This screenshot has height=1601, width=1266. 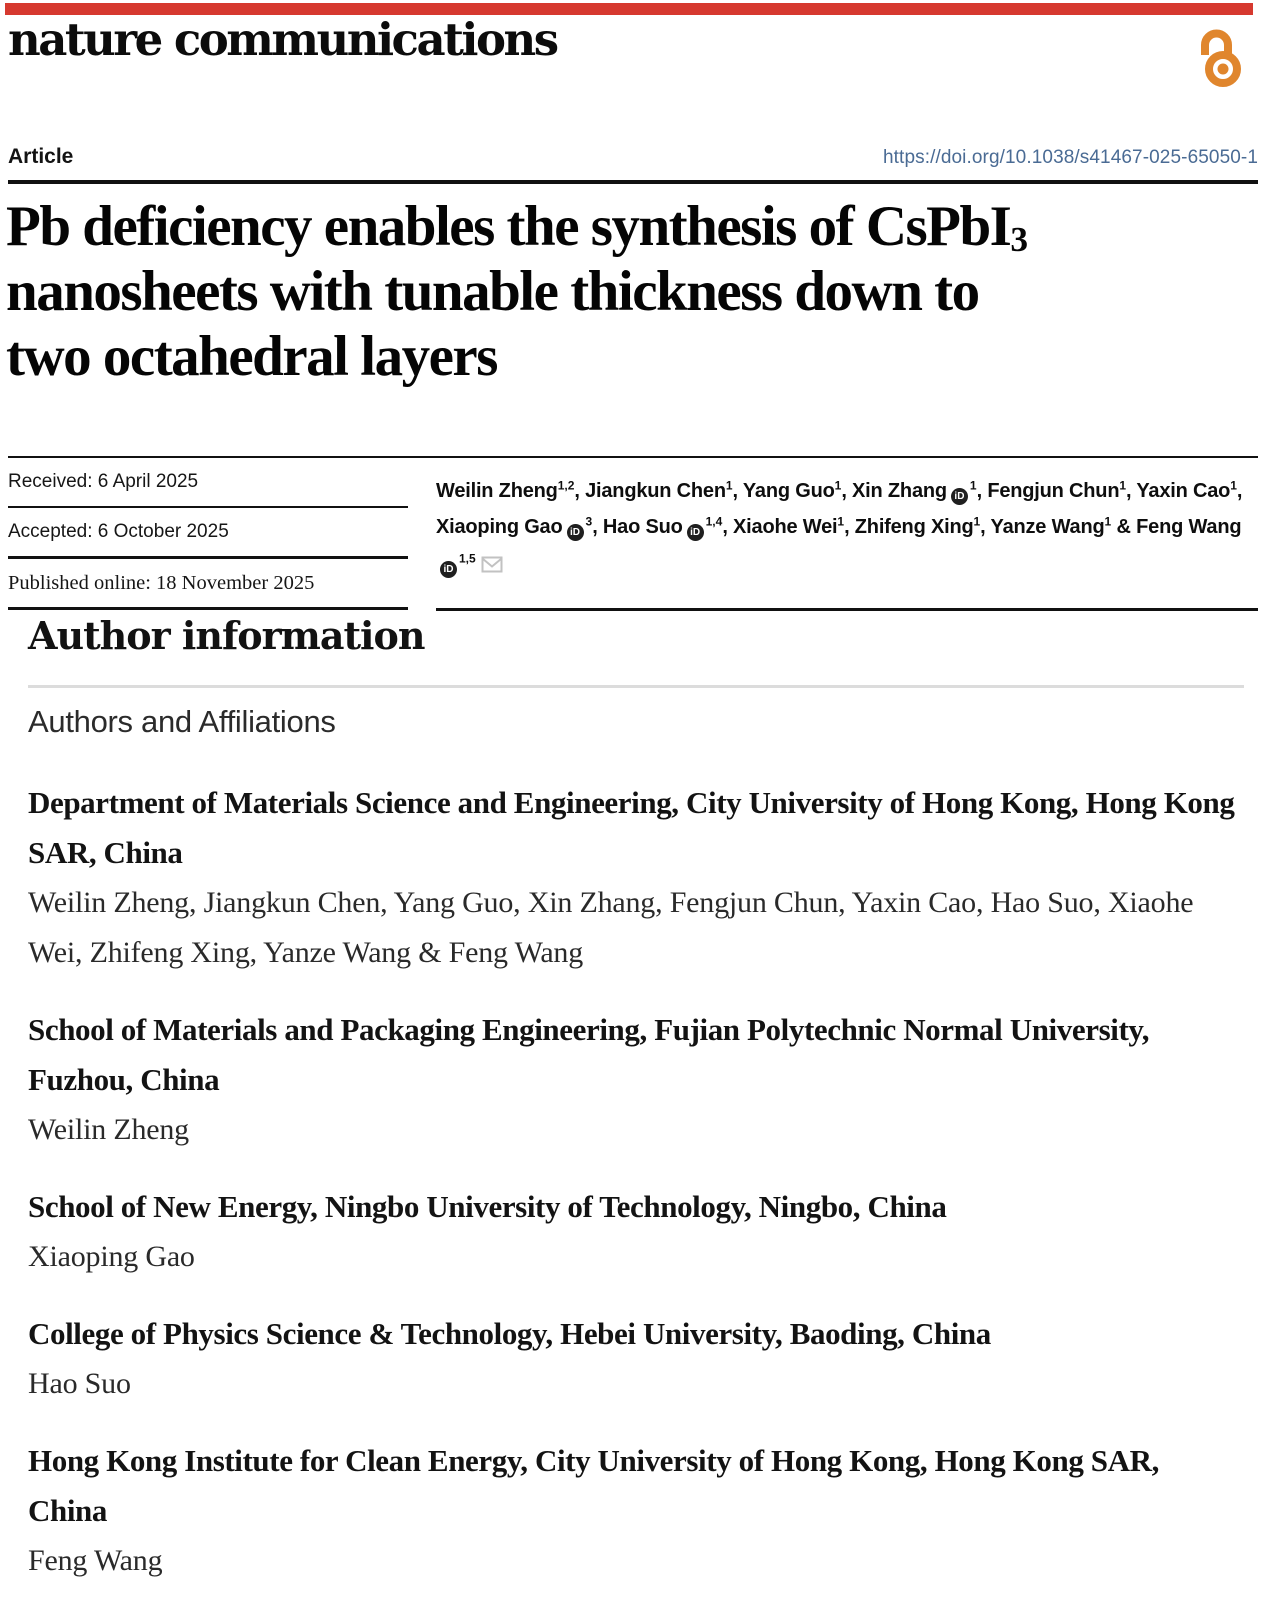 What do you see at coordinates (283, 39) in the screenshot?
I see `journal-logo: nature communications` at bounding box center [283, 39].